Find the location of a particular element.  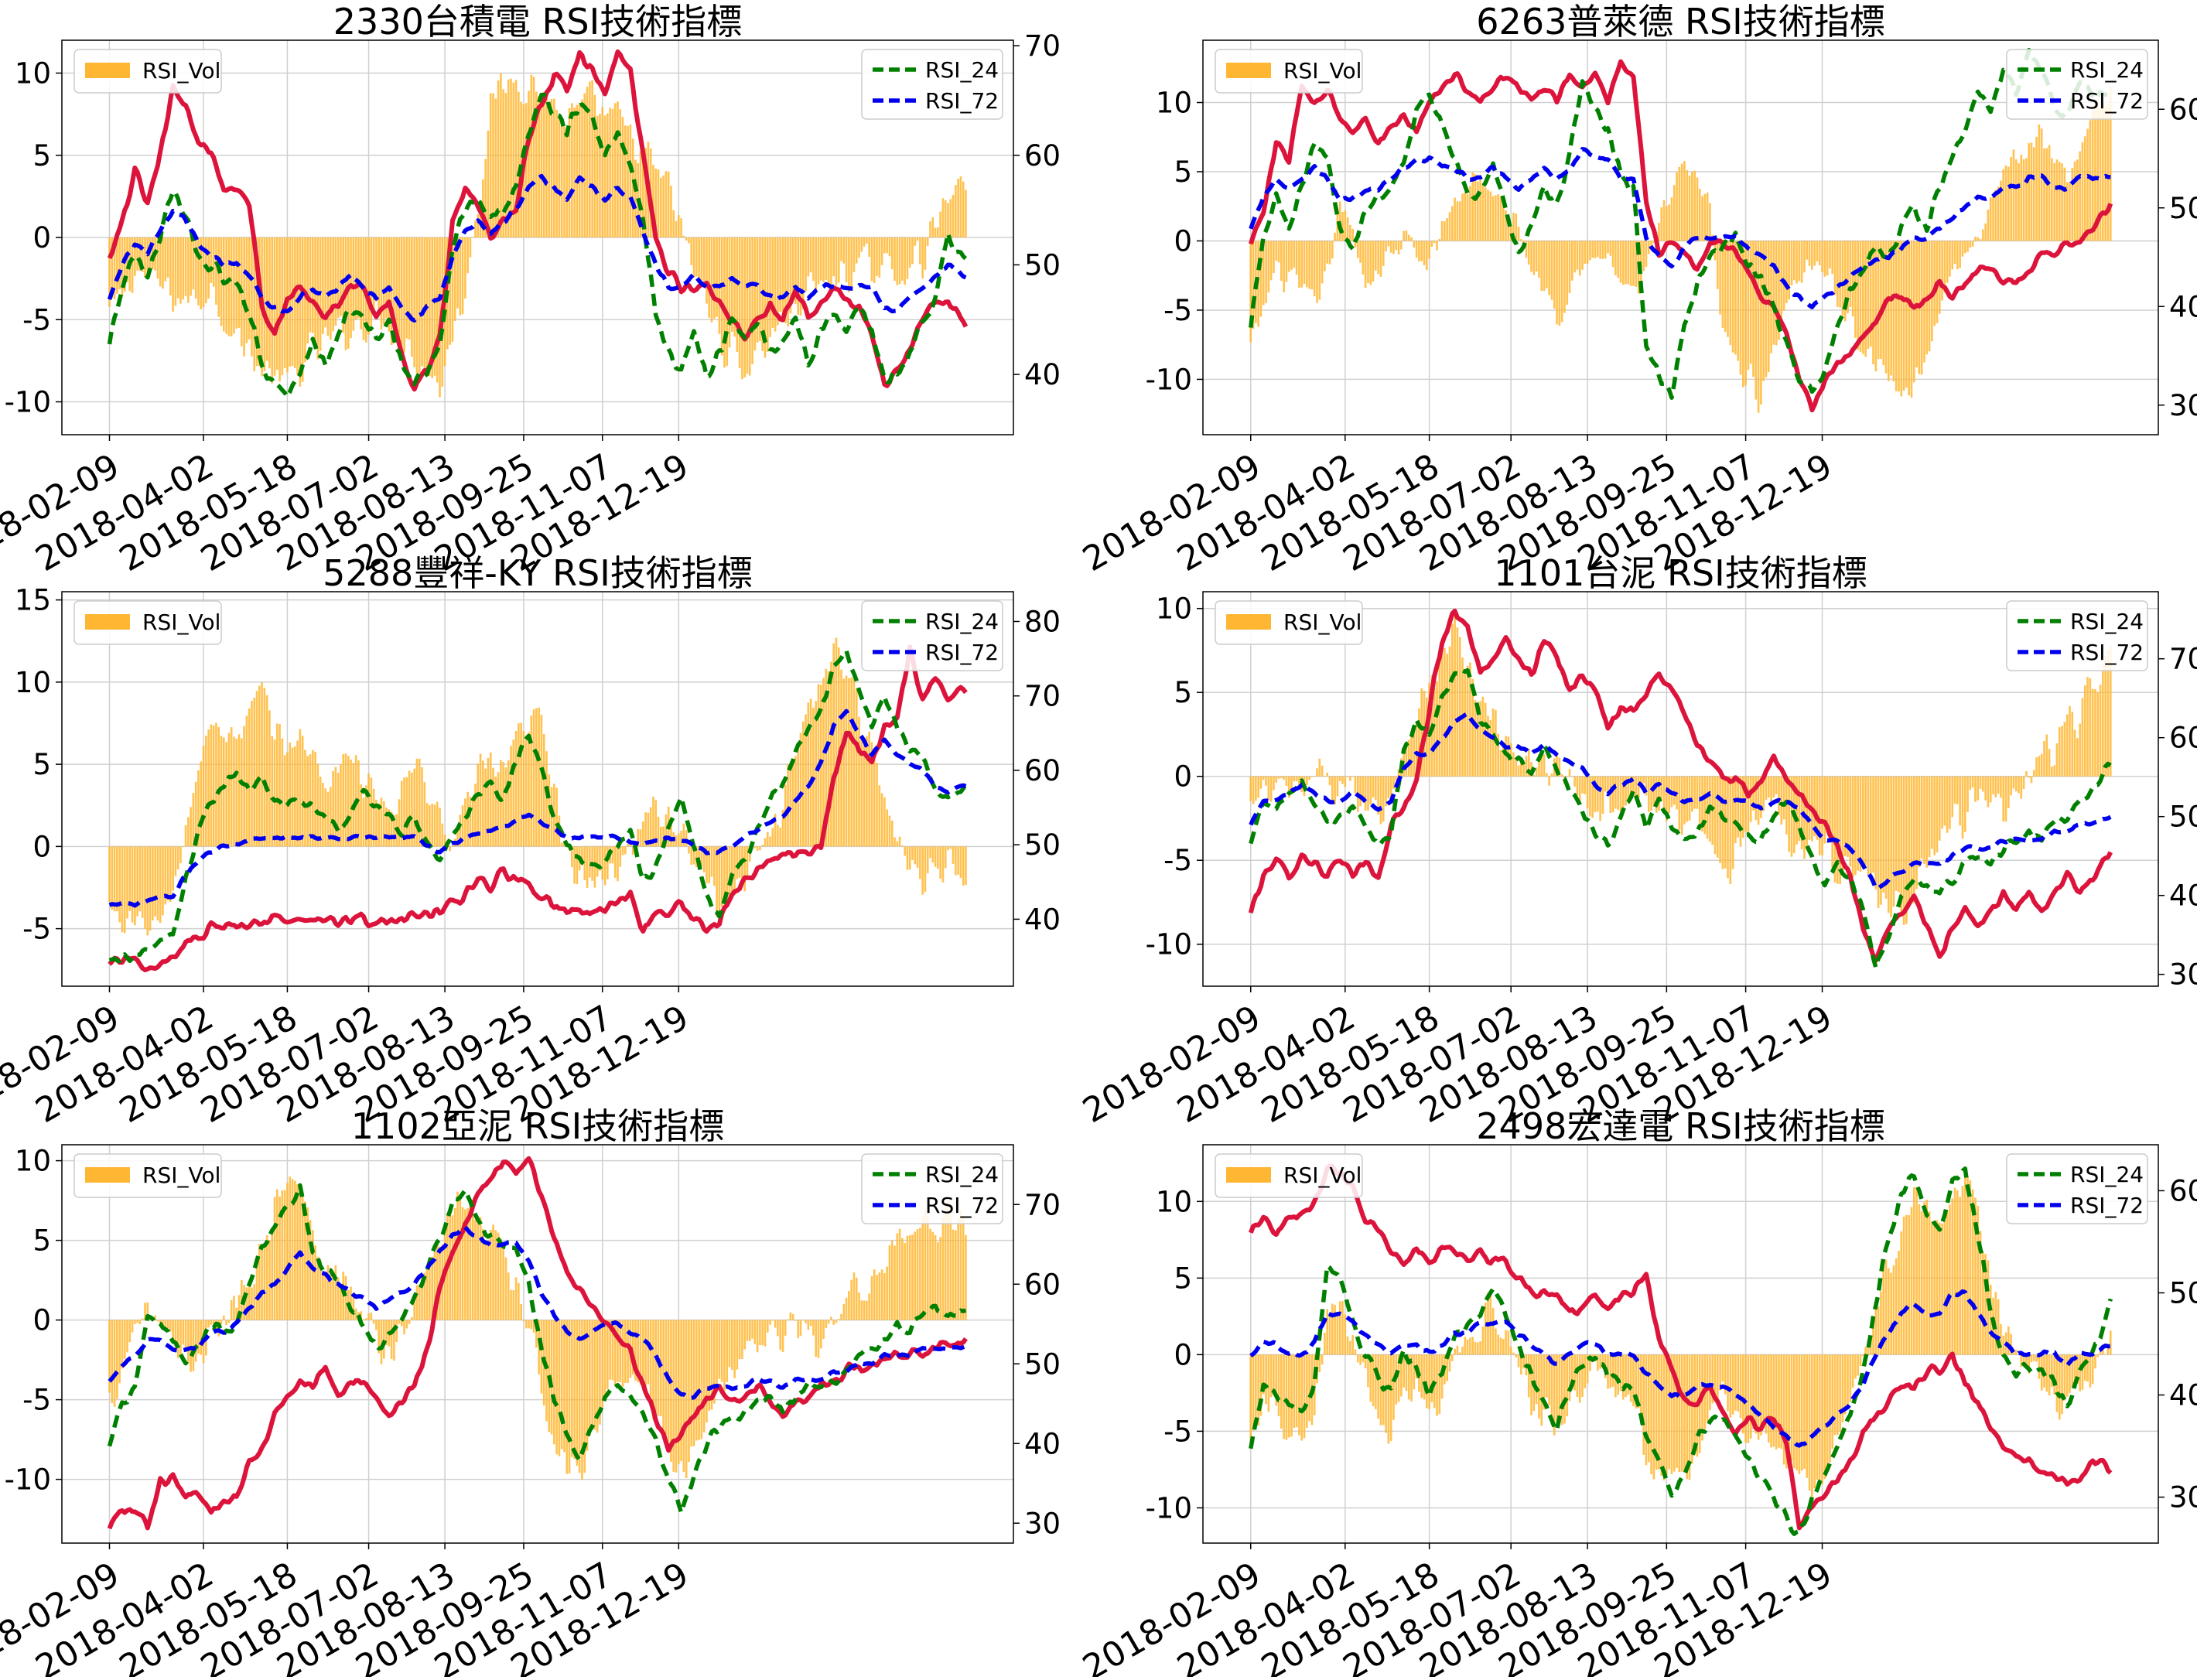

y-left-tick-label: 10 is located at coordinates (1174, 103).